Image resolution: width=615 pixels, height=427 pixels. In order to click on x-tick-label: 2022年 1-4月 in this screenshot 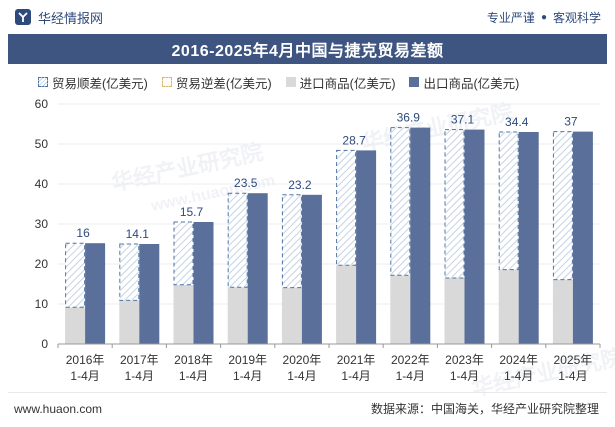, I will do `click(410, 368)`.